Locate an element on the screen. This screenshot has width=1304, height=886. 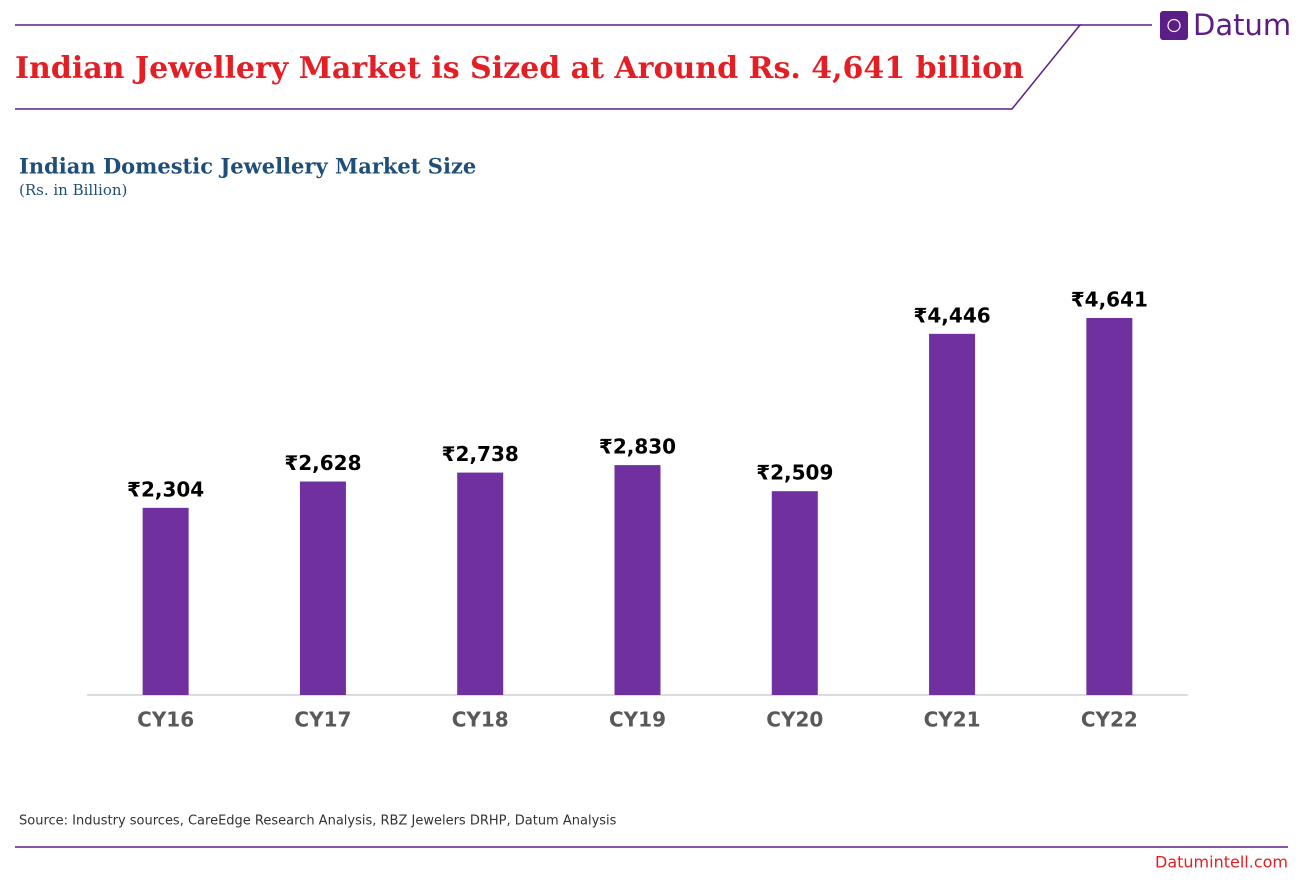
value-label: ₹4,641 is located at coordinates (1109, 300).